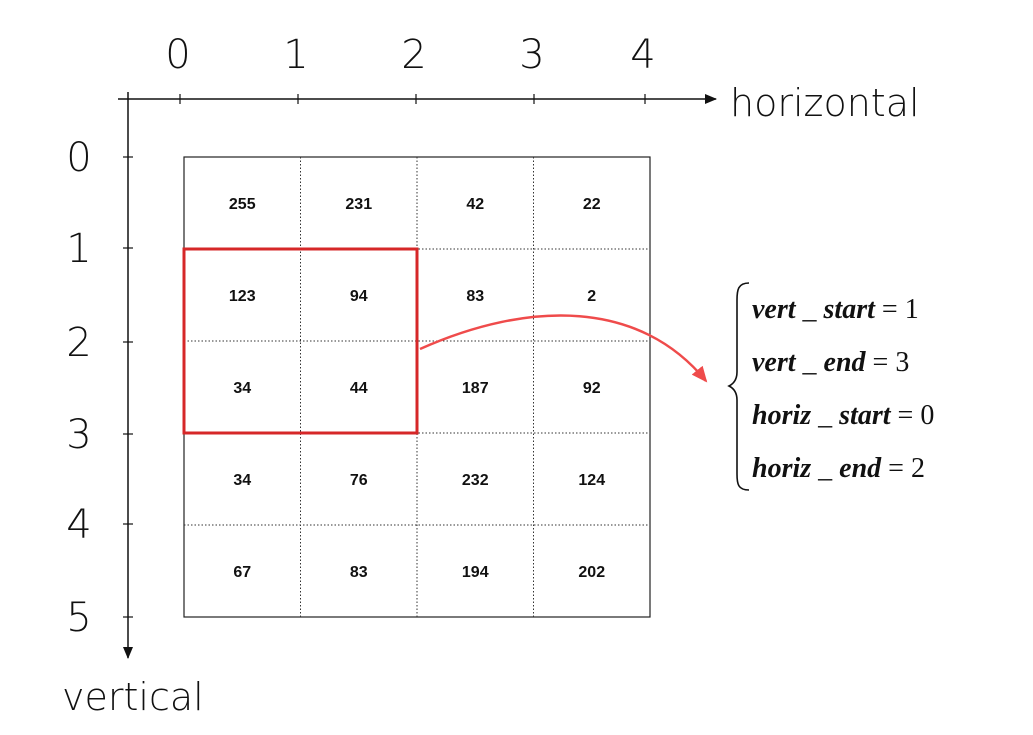 The width and height of the screenshot is (1033, 735). What do you see at coordinates (78, 343) in the screenshot?
I see `vertical-tick-label: 2` at bounding box center [78, 343].